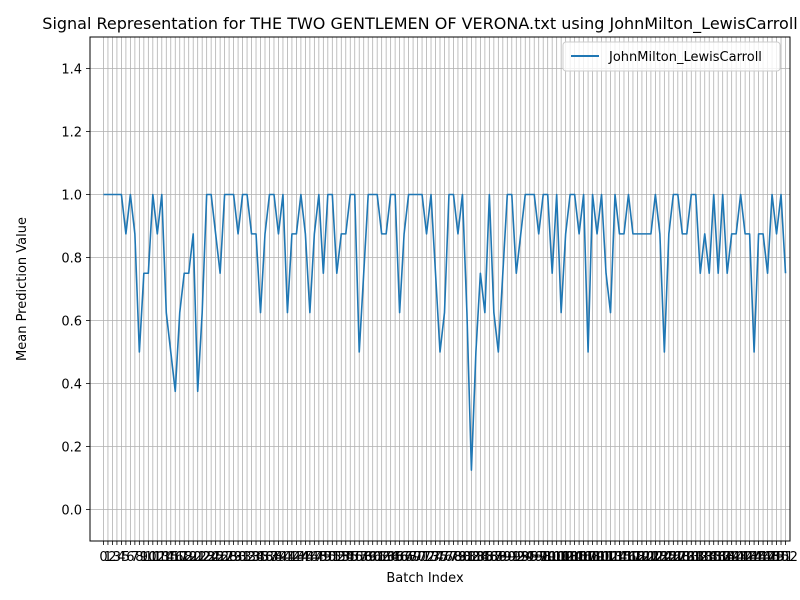  What do you see at coordinates (71, 196) in the screenshot?
I see `y-tick-label: 1.0` at bounding box center [71, 196].